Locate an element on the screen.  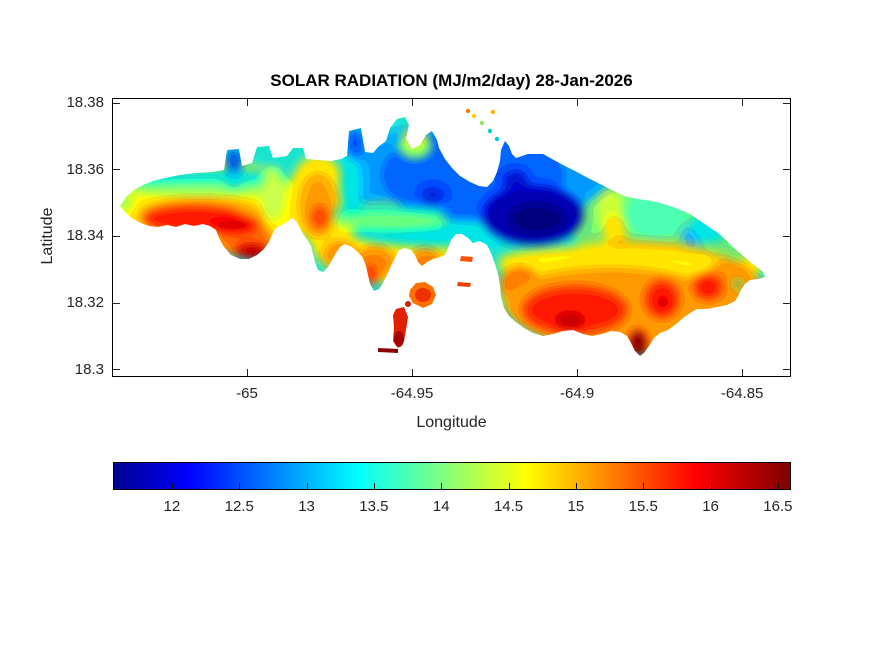
colorbar-tick-label: 16 is located at coordinates (710, 506).